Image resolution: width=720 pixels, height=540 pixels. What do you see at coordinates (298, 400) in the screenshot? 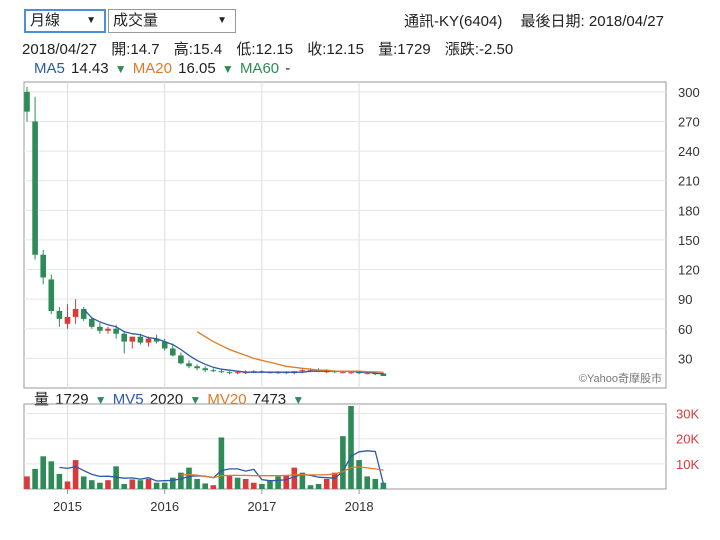
I see `mv20-toggle-icon: ▼` at bounding box center [298, 400].